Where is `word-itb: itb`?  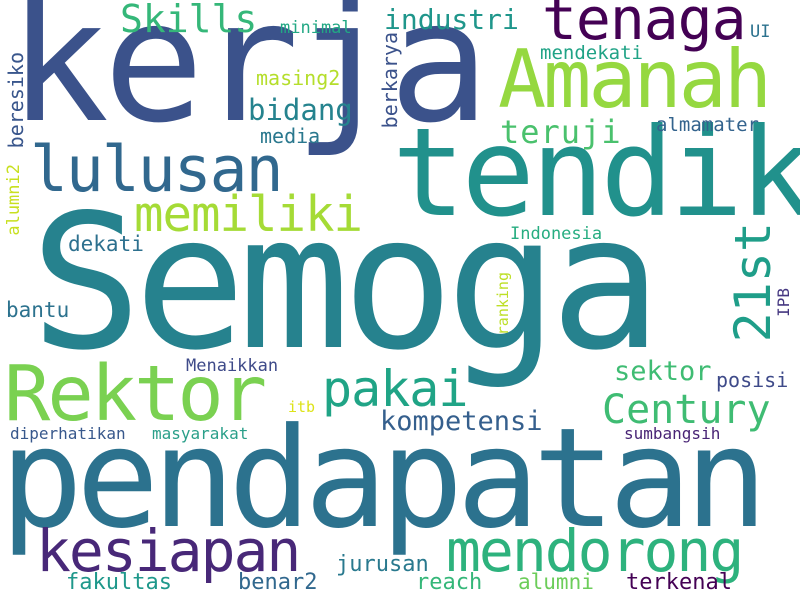 word-itb: itb is located at coordinates (302, 407).